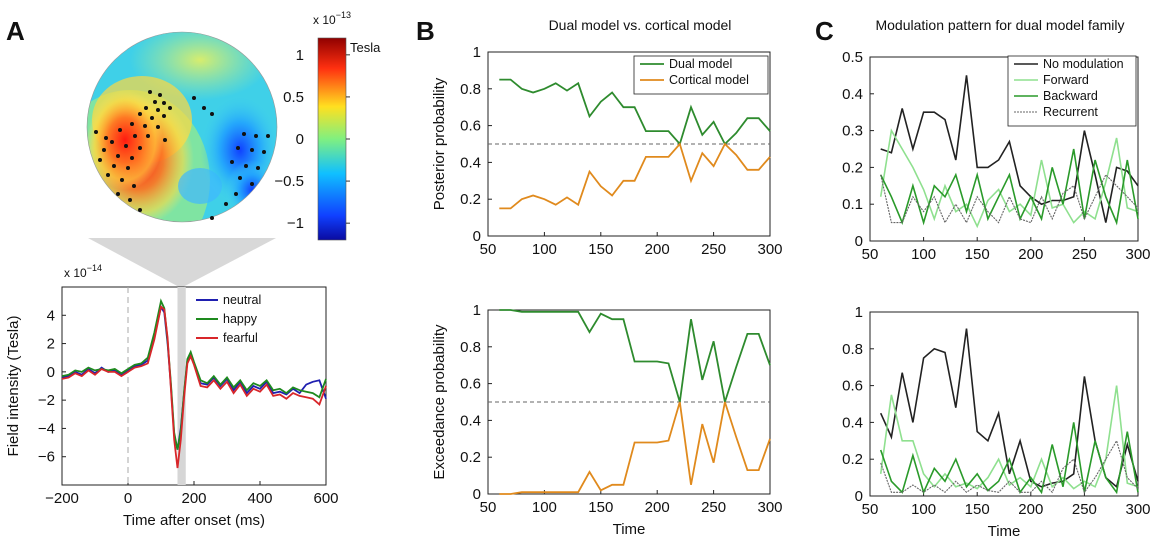 The height and width of the screenshot is (540, 1153). What do you see at coordinates (700, 64) in the screenshot?
I see `legend-label: Dual model` at bounding box center [700, 64].